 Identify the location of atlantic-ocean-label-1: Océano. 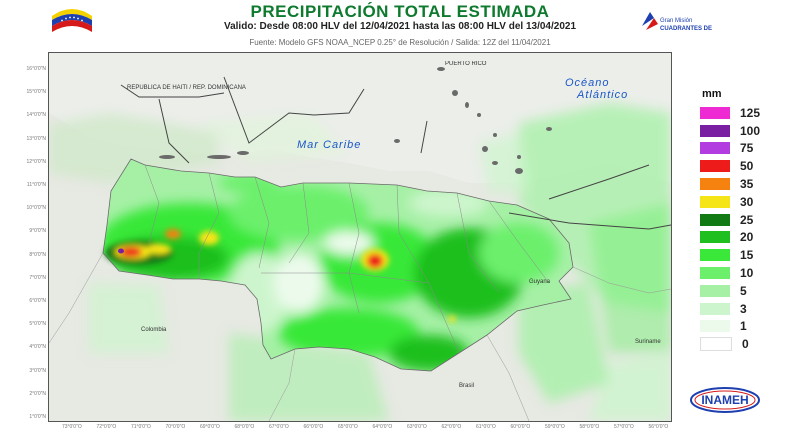
(587, 83).